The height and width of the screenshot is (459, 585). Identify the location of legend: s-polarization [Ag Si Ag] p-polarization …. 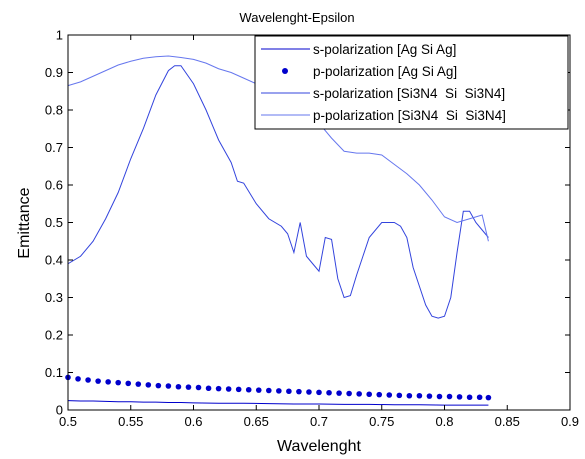
(411, 82).